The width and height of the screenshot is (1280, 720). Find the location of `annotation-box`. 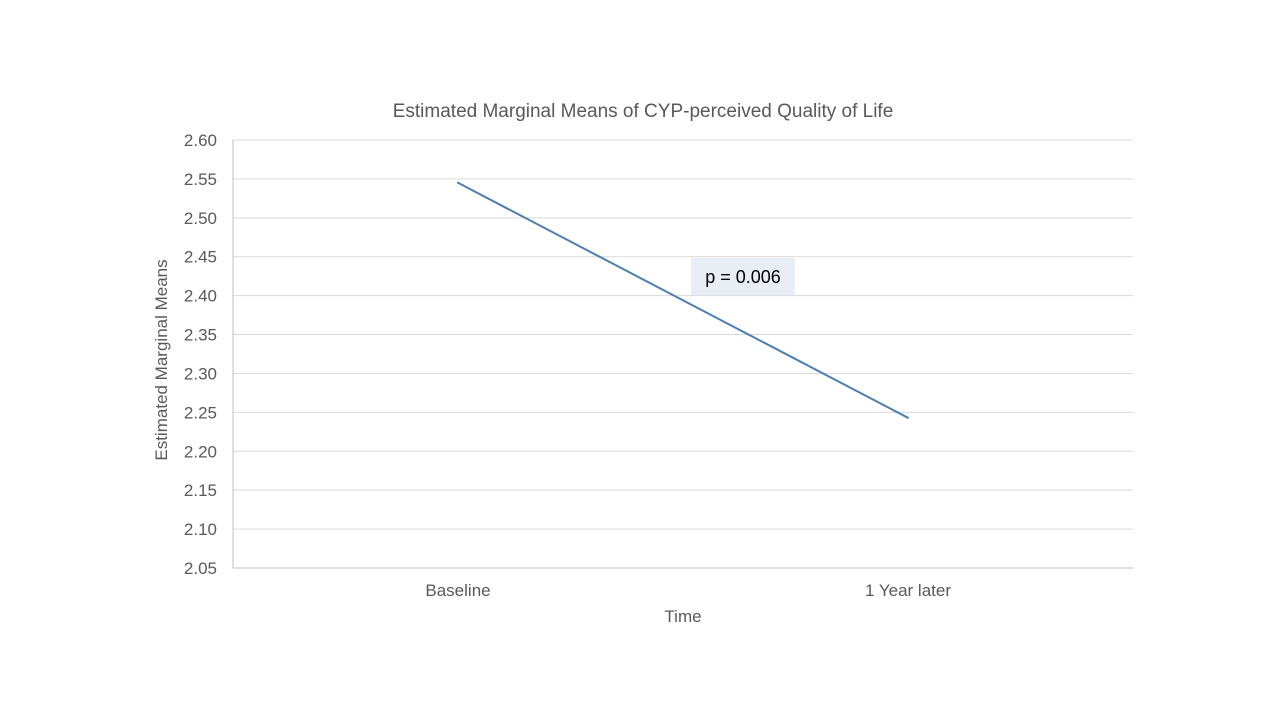

annotation-box is located at coordinates (743, 276).